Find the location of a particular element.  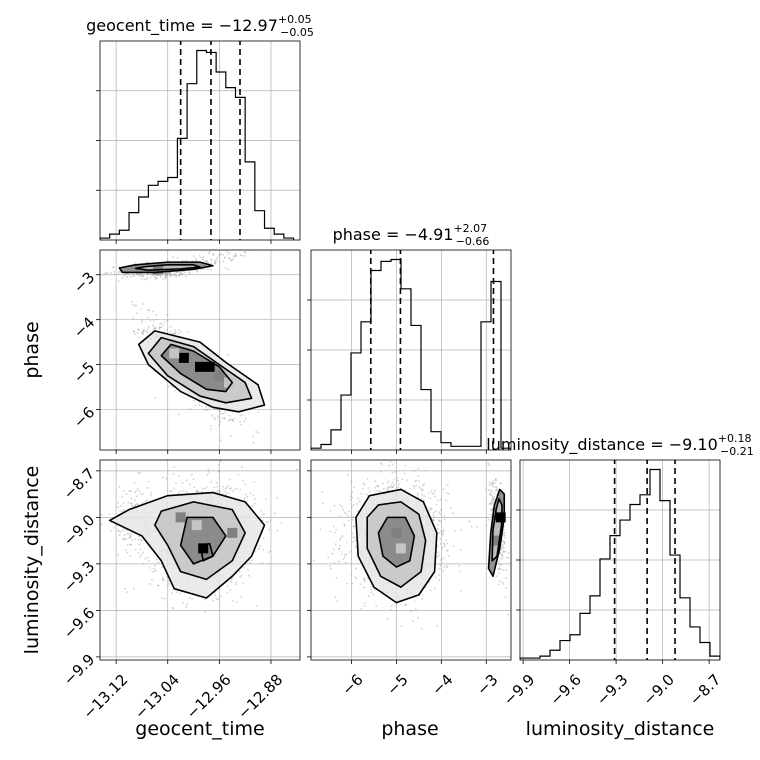

x-tick-label: −12.96 is located at coordinates (209, 697).